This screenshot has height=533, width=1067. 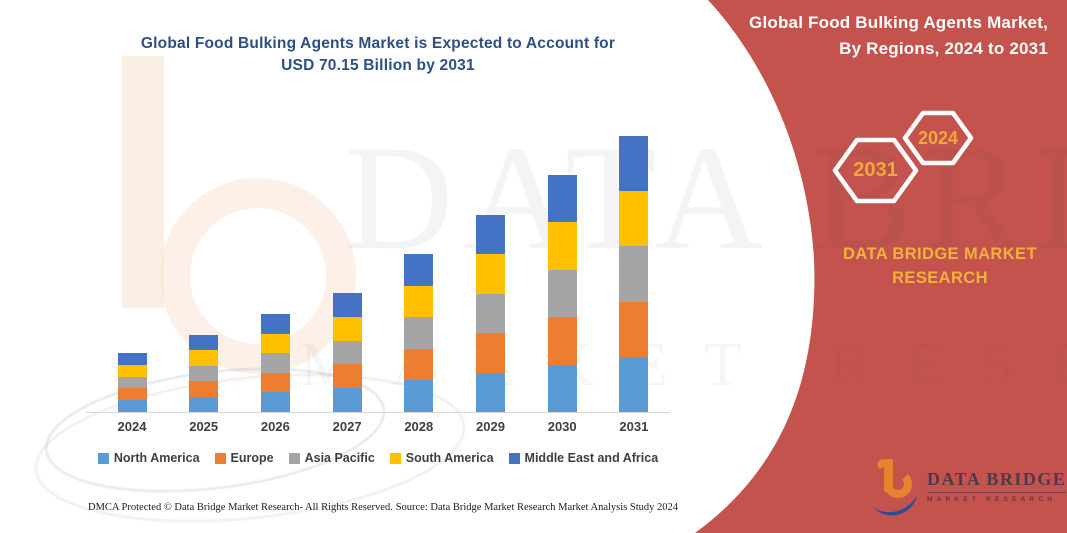 I want to click on bar-2025, so click(x=204, y=373).